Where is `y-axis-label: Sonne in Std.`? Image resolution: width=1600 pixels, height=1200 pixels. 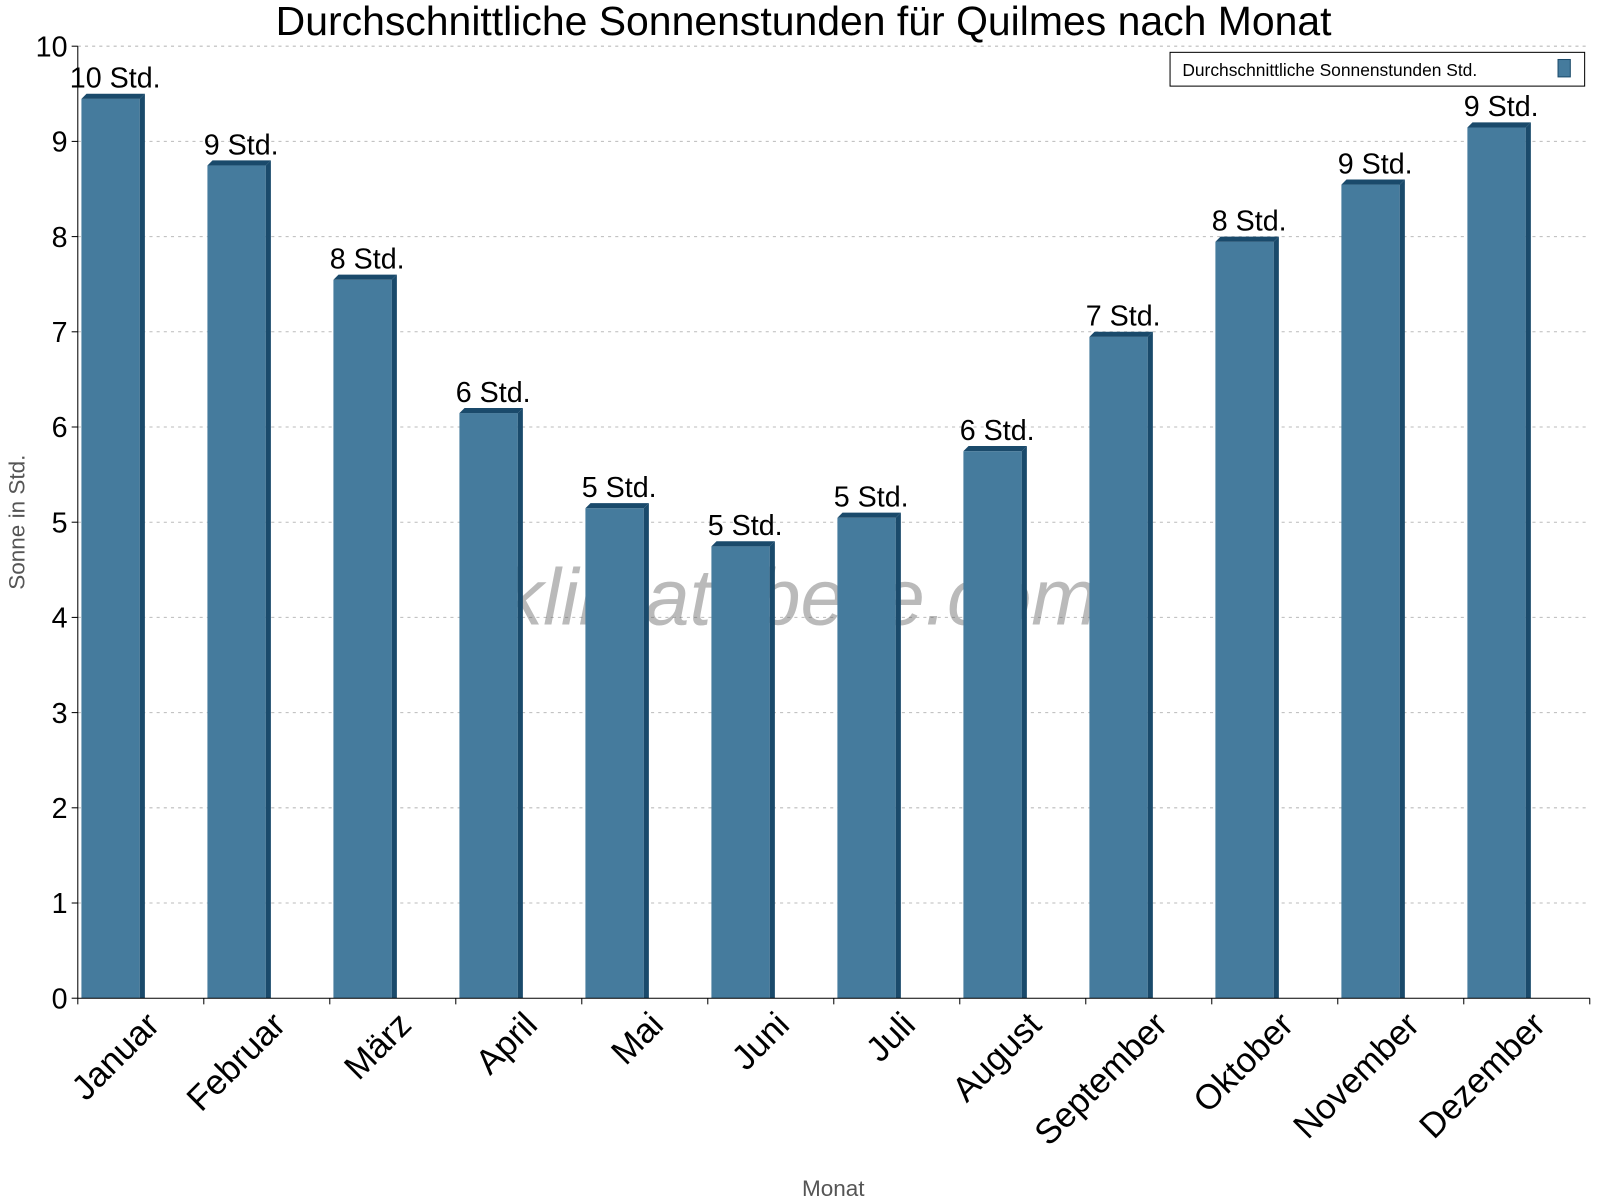 y-axis-label: Sonne in Std. is located at coordinates (17, 522).